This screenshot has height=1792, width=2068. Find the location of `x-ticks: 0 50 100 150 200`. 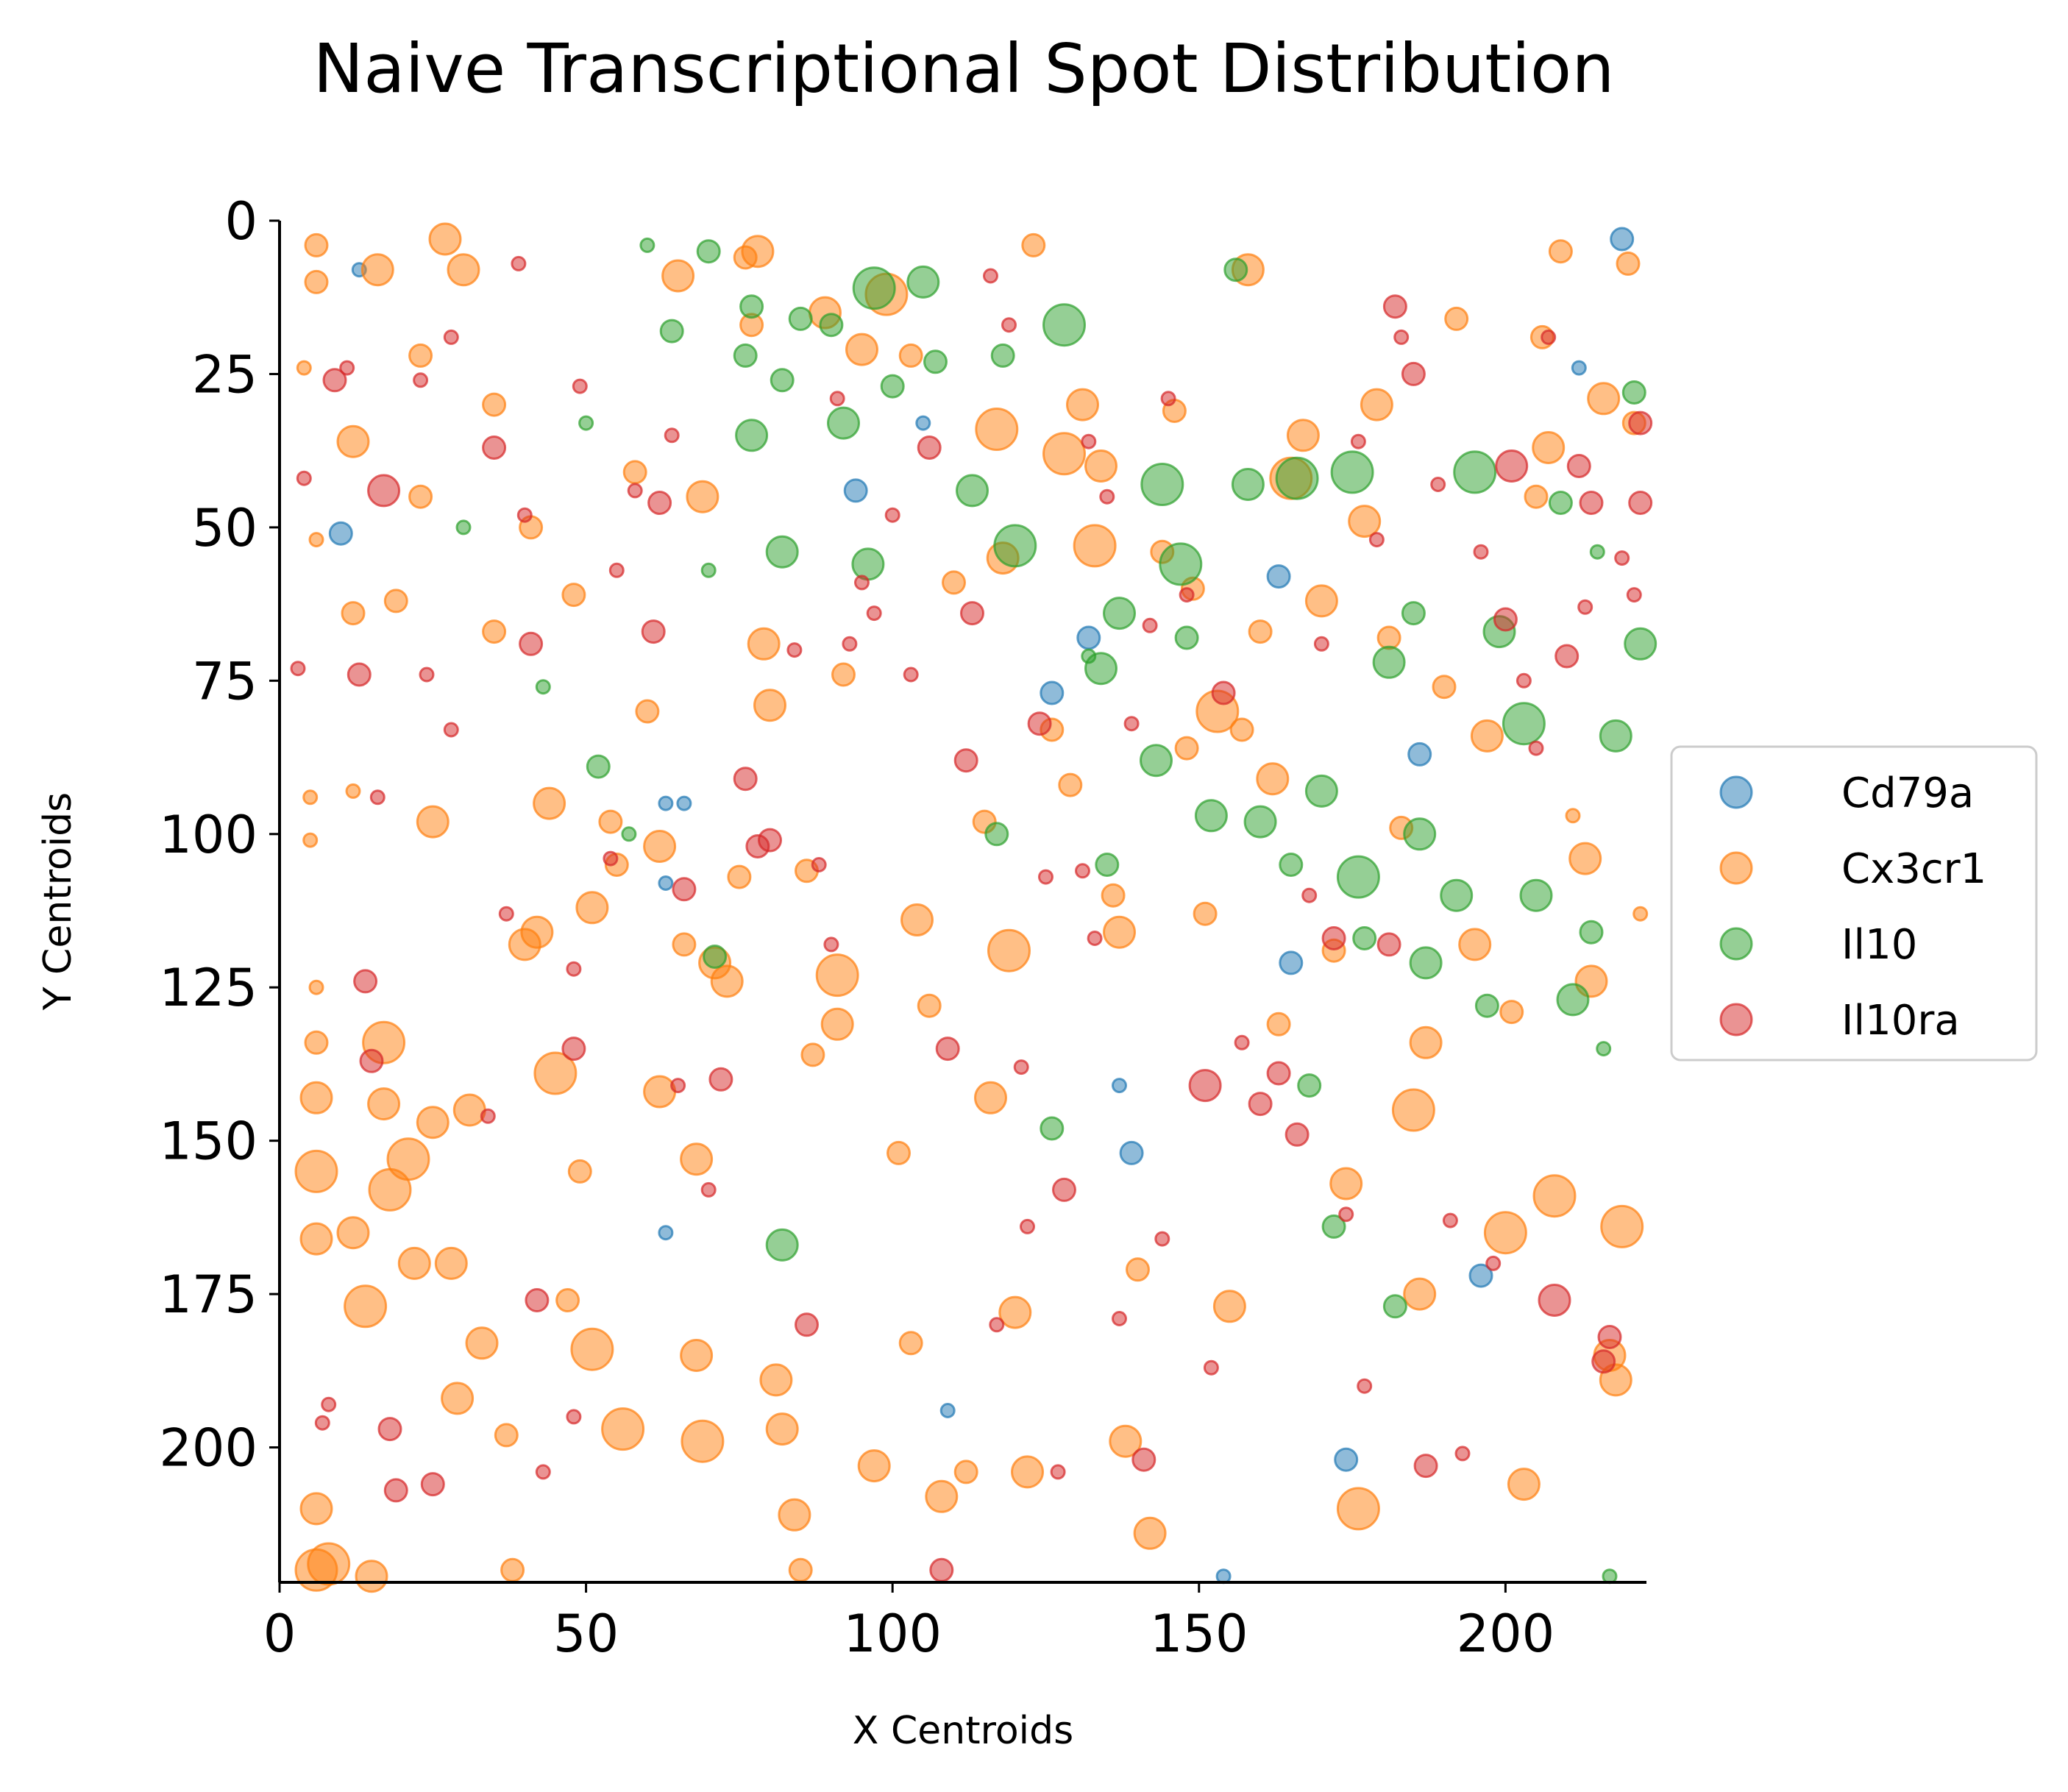

x-ticks: 0 50 100 150 200 is located at coordinates (908, 1623).